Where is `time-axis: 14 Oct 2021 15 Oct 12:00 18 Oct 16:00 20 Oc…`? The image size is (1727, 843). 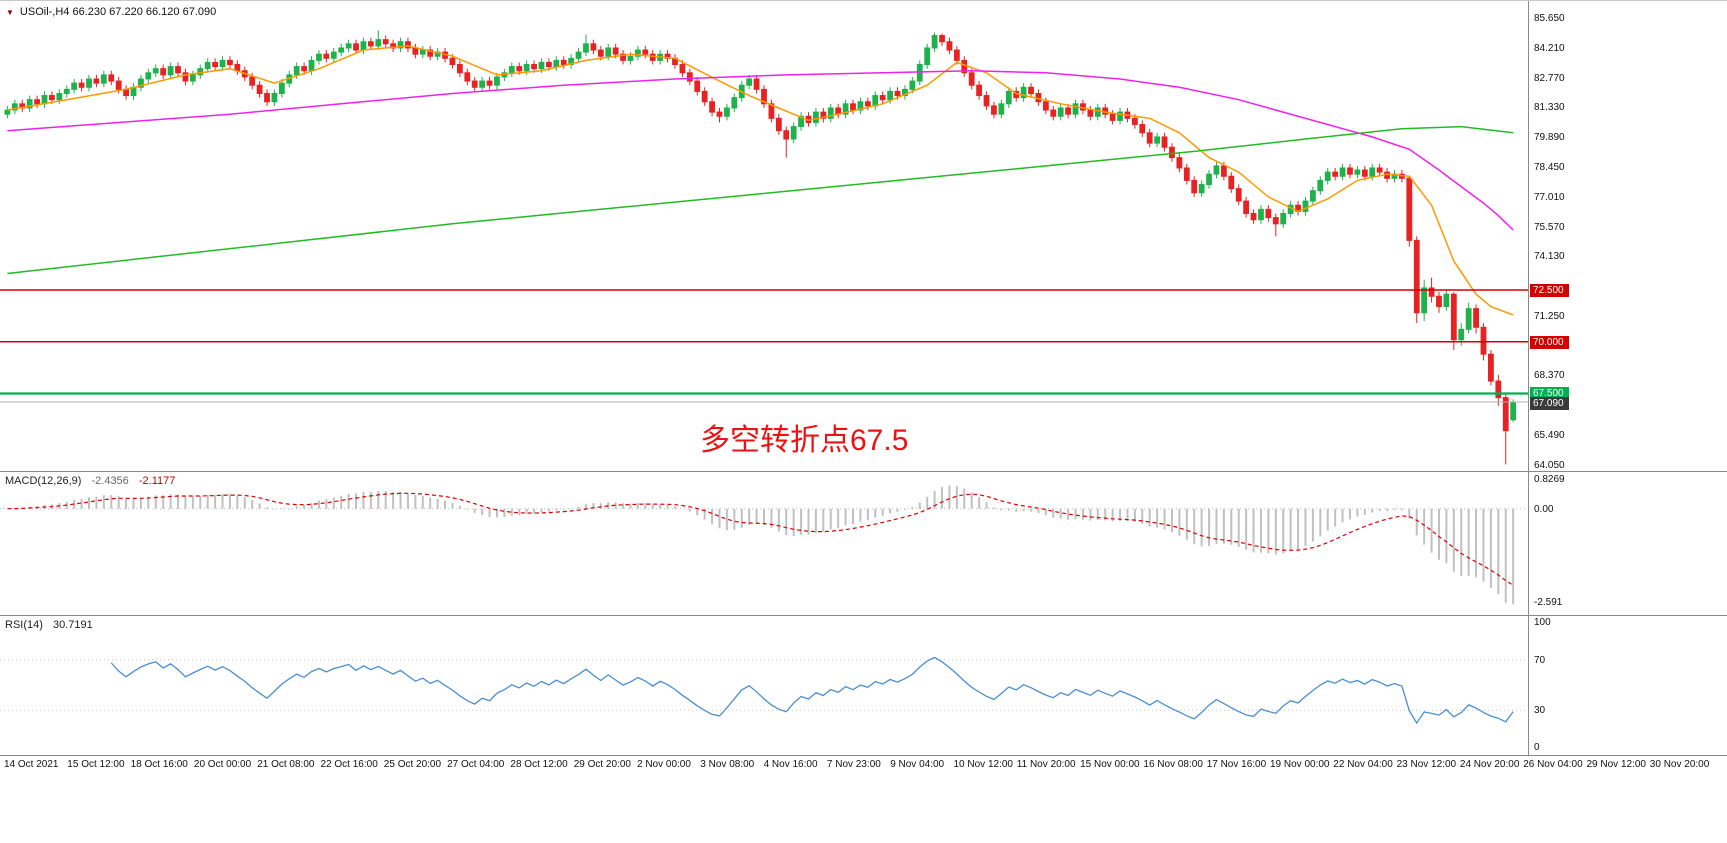 time-axis: 14 Oct 2021 15 Oct 12:00 18 Oct 16:00 20 Oc… is located at coordinates (863, 769).